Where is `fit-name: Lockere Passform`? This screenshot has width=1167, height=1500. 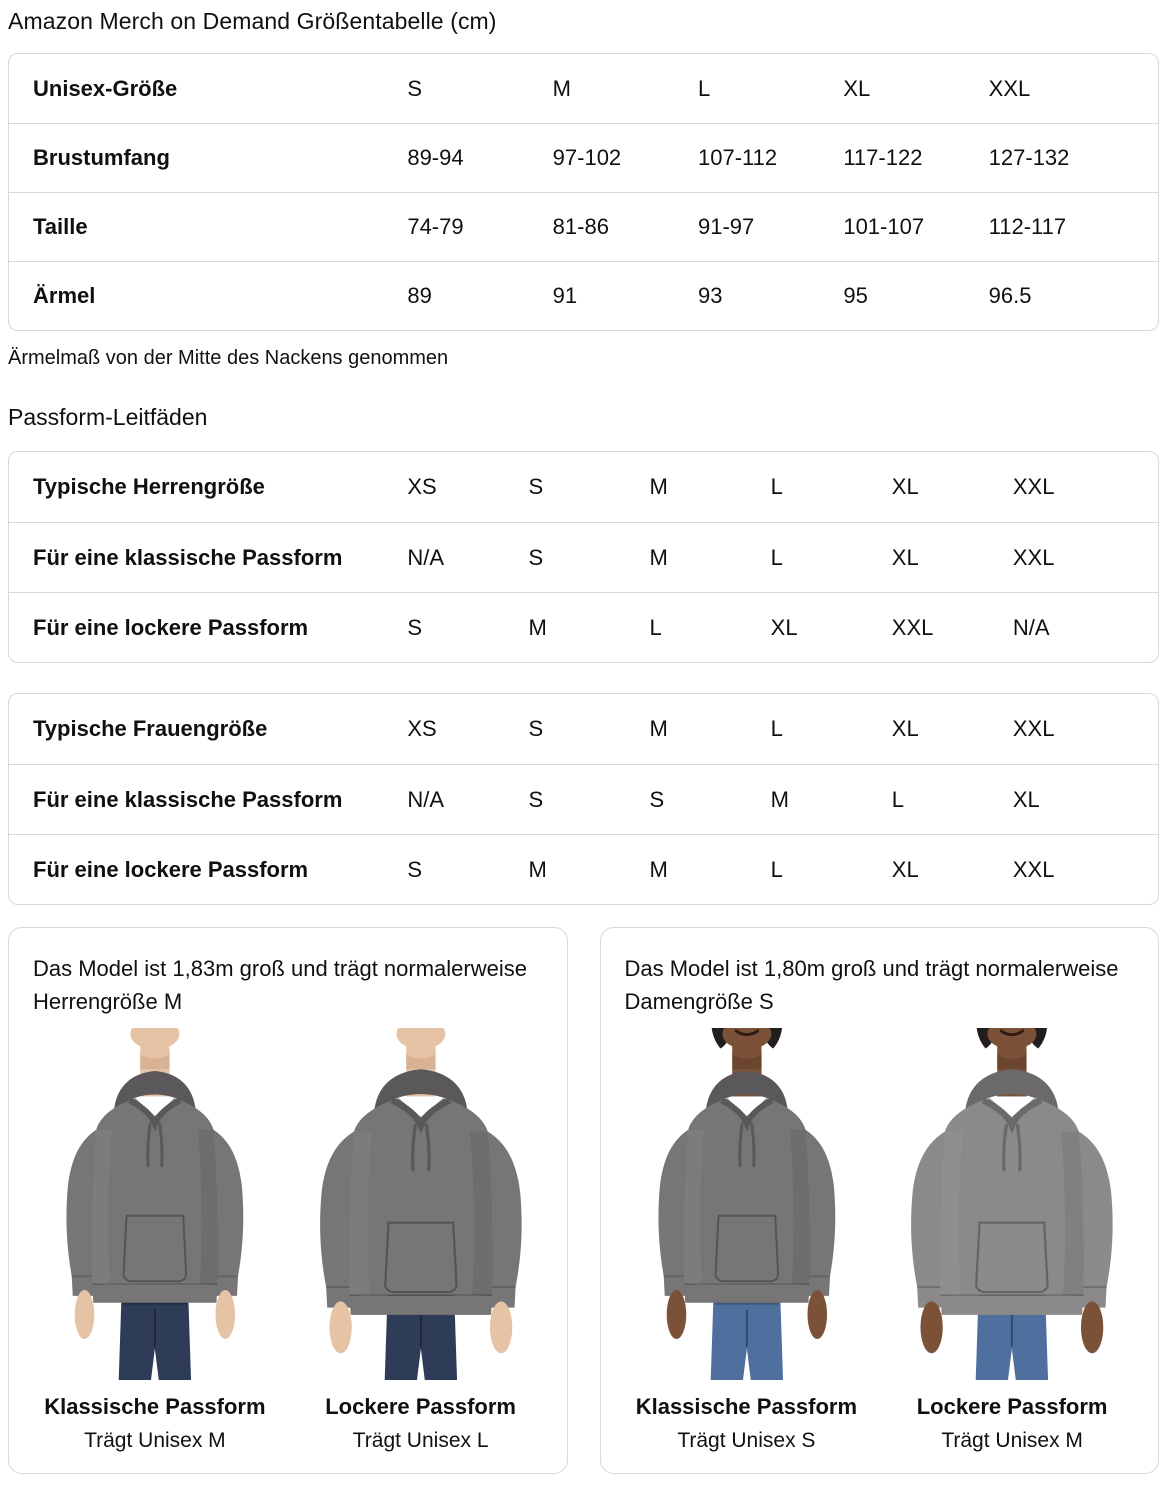 fit-name: Lockere Passform is located at coordinates (420, 1406).